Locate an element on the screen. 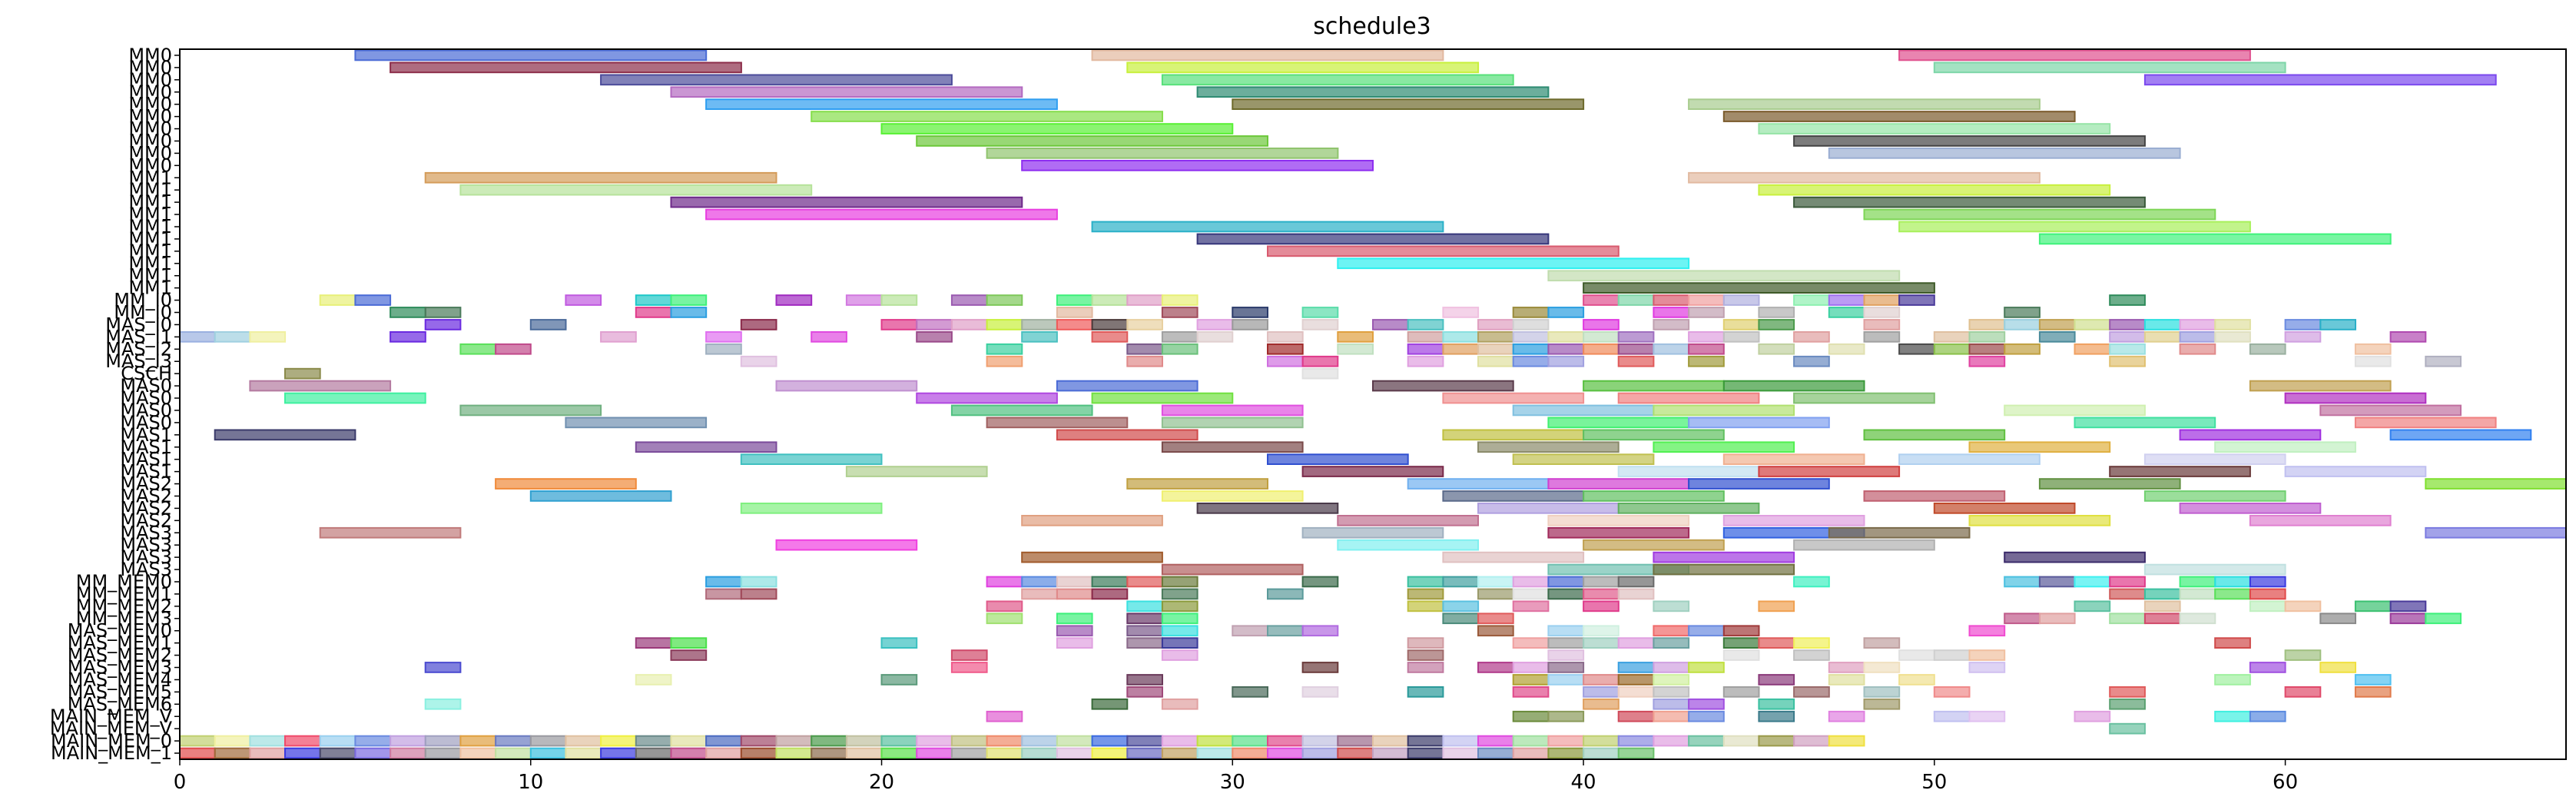 The image size is (2576, 810). y-tick-label: MAS_I3 is located at coordinates (138, 361).